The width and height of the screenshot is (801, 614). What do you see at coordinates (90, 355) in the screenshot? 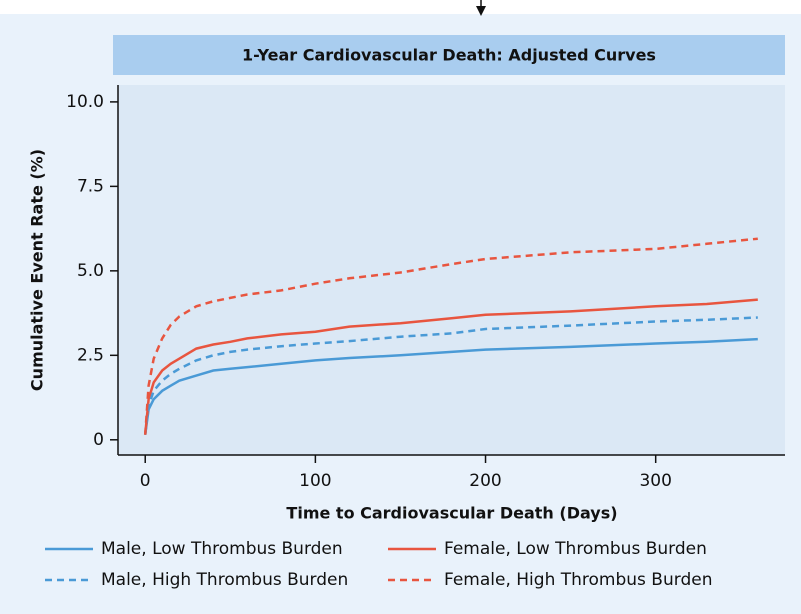
I see `y-tick-label: 2.5` at bounding box center [90, 355].